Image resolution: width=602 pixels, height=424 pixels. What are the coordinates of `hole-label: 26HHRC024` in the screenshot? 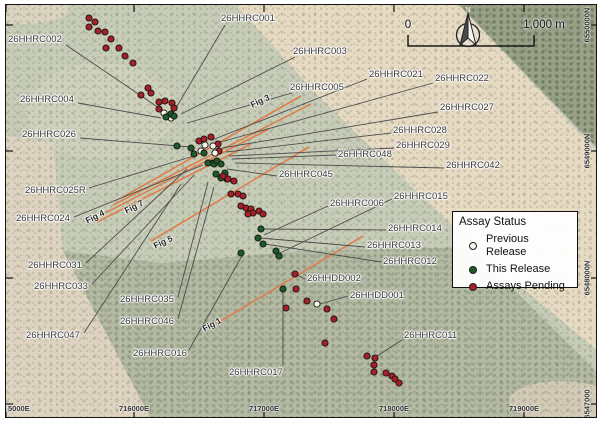 It's located at (43, 218).